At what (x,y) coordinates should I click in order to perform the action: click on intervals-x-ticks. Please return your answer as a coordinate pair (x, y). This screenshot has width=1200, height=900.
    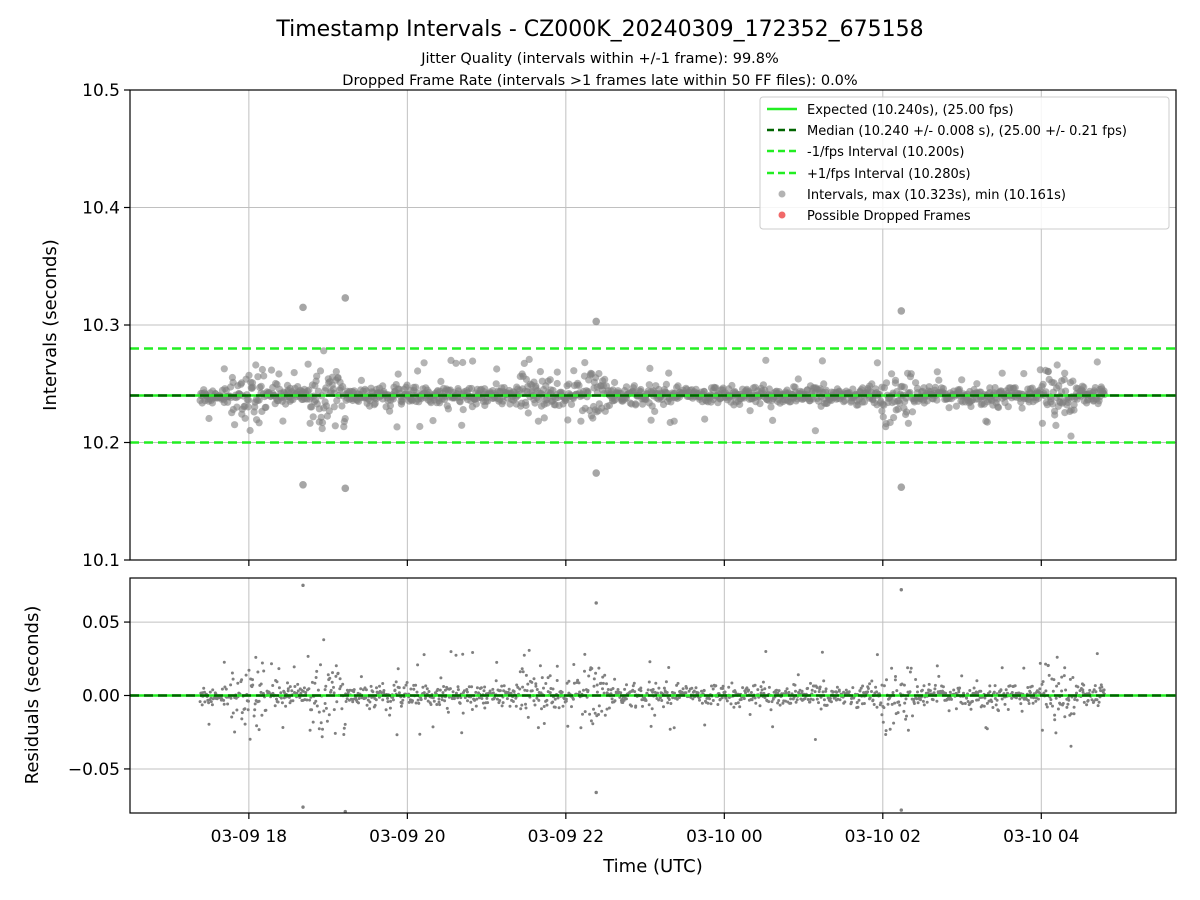
    Looking at the image, I should click on (645, 563).